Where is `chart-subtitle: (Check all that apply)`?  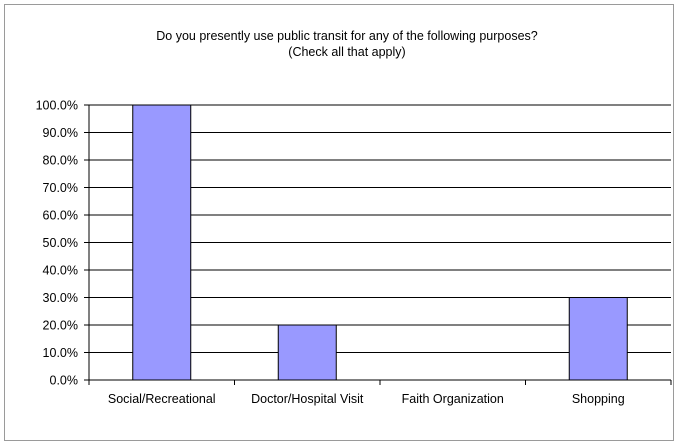
chart-subtitle: (Check all that apply) is located at coordinates (346, 52).